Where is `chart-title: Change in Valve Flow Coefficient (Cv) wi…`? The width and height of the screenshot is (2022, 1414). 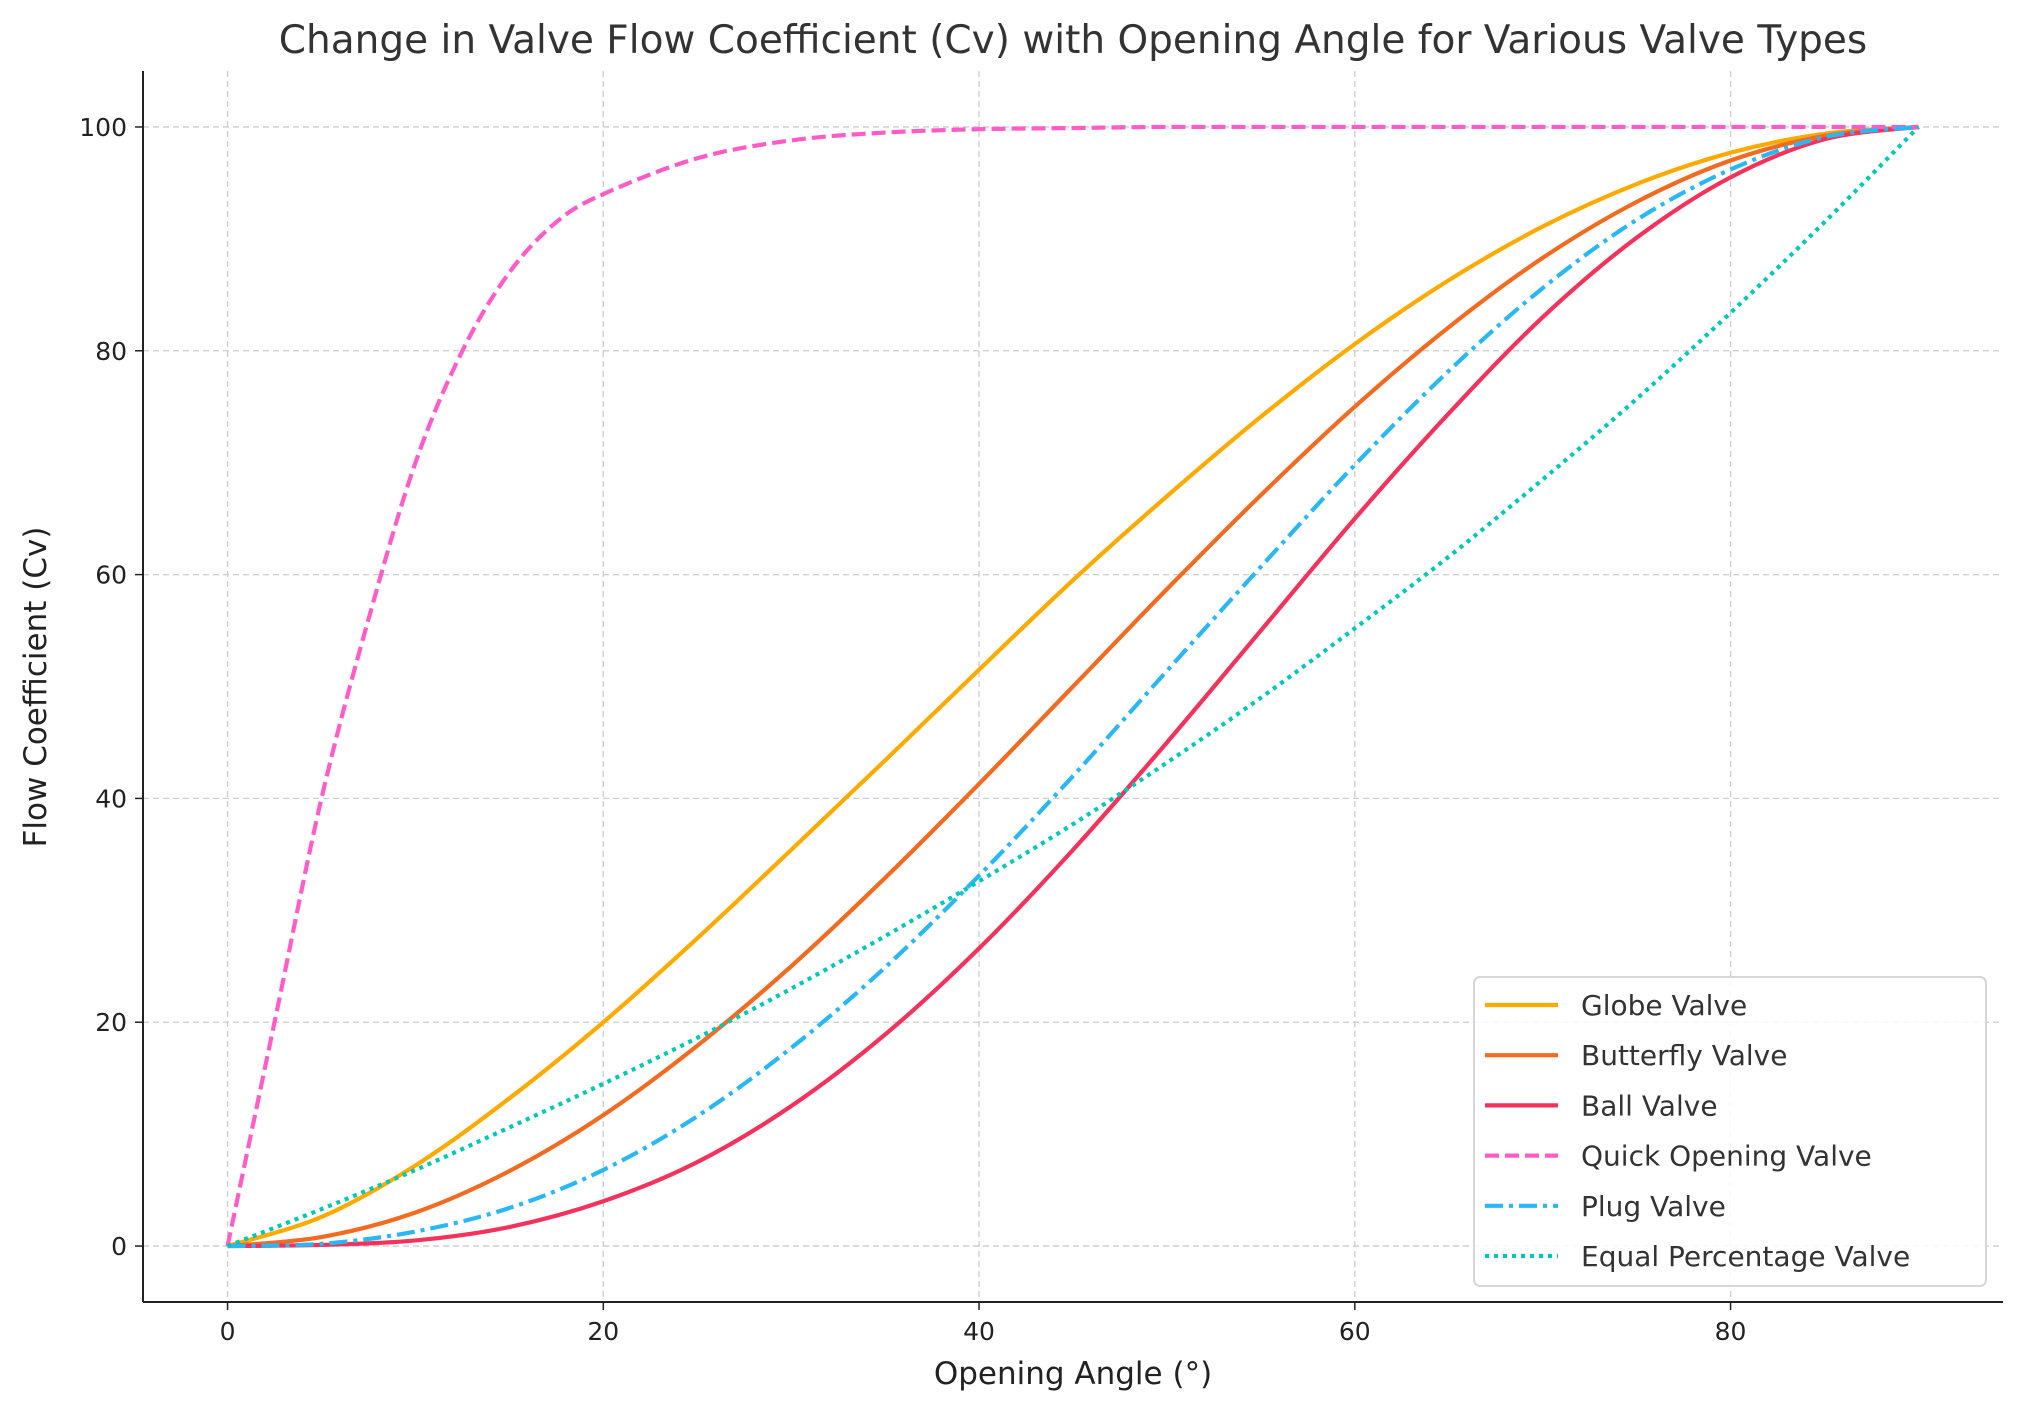 chart-title: Change in Valve Flow Coefficient (Cv) wi… is located at coordinates (1073, 40).